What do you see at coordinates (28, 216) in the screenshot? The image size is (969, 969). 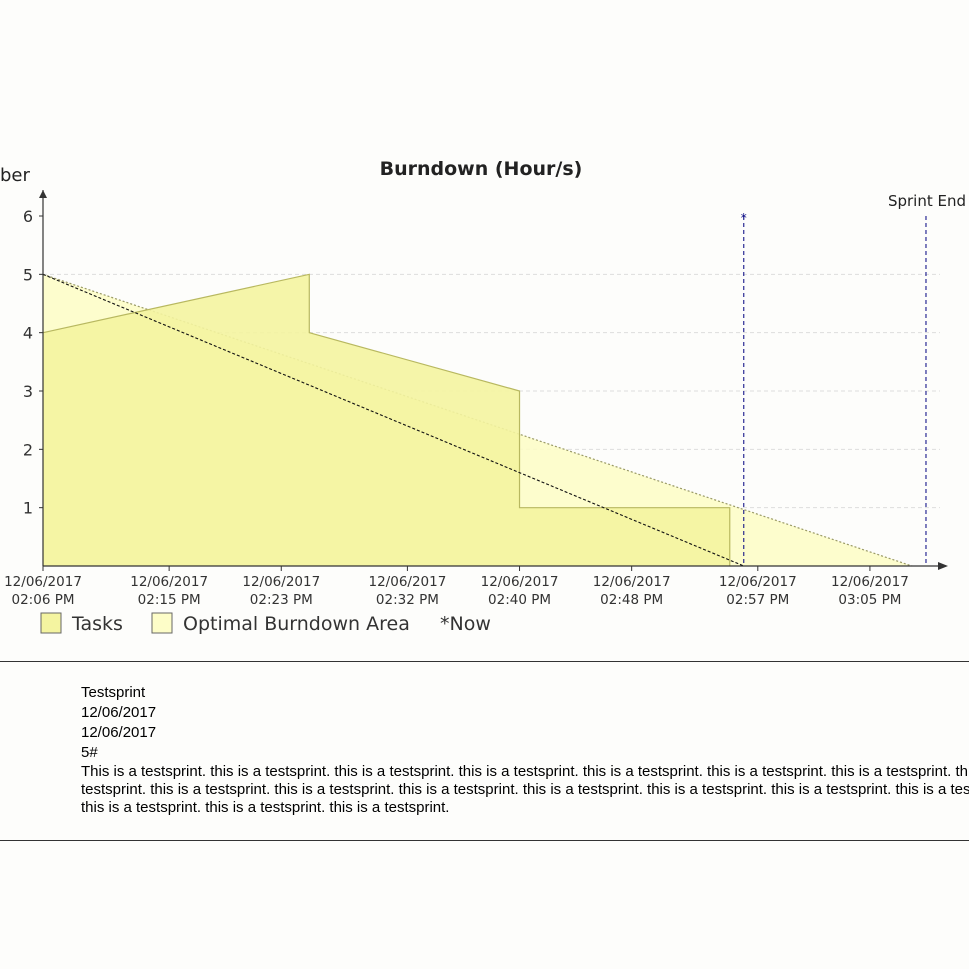 I see `y-tick-label: 6` at bounding box center [28, 216].